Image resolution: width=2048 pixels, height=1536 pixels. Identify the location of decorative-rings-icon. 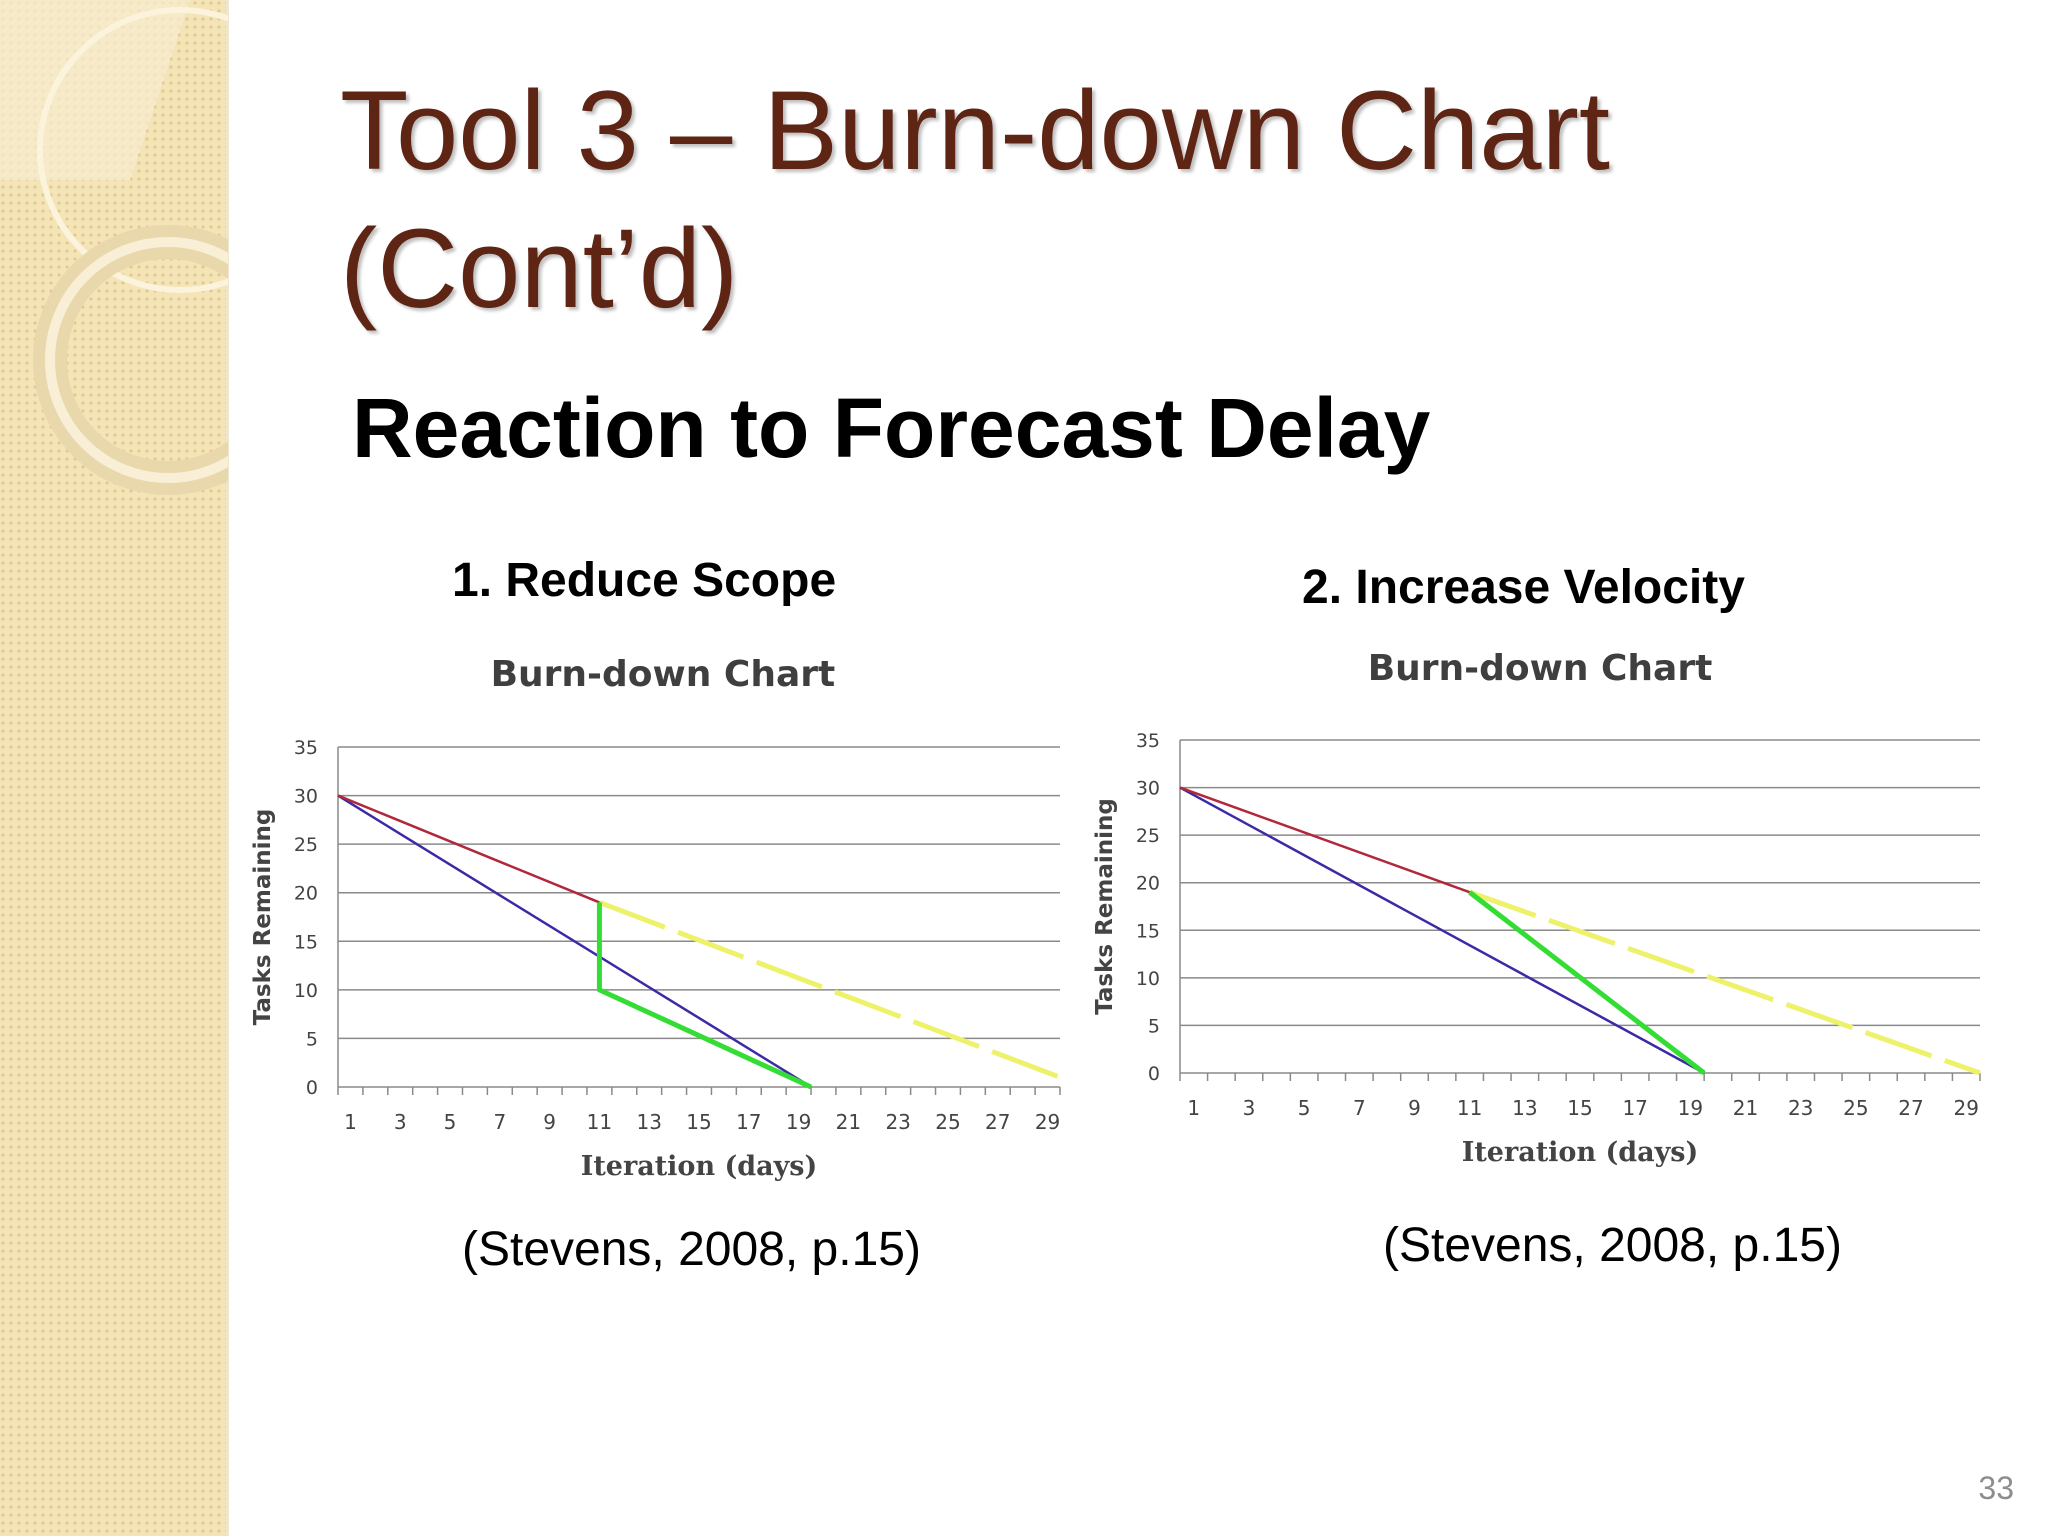
(114, 247).